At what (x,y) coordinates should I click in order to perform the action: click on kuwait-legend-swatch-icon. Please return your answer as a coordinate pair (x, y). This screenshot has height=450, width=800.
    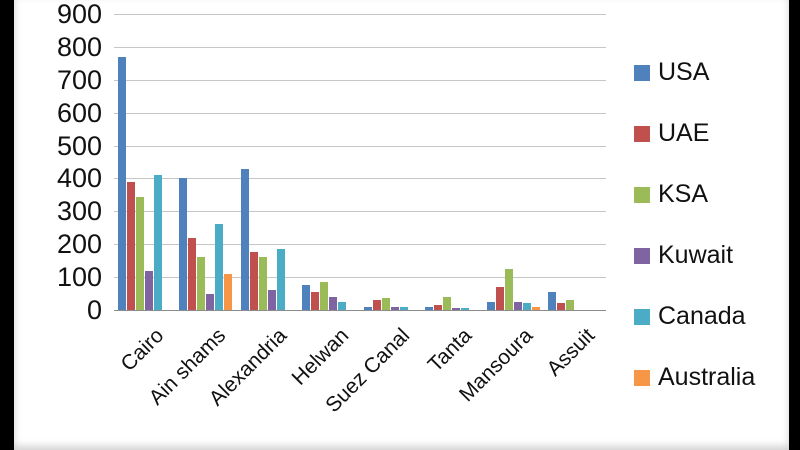
    Looking at the image, I should click on (642, 255).